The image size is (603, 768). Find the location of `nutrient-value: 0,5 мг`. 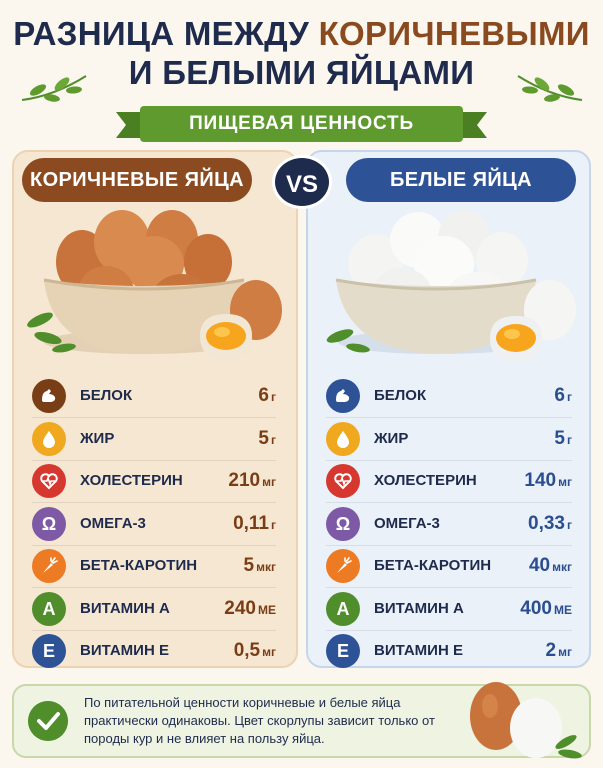

nutrient-value: 0,5 мг is located at coordinates (255, 651).